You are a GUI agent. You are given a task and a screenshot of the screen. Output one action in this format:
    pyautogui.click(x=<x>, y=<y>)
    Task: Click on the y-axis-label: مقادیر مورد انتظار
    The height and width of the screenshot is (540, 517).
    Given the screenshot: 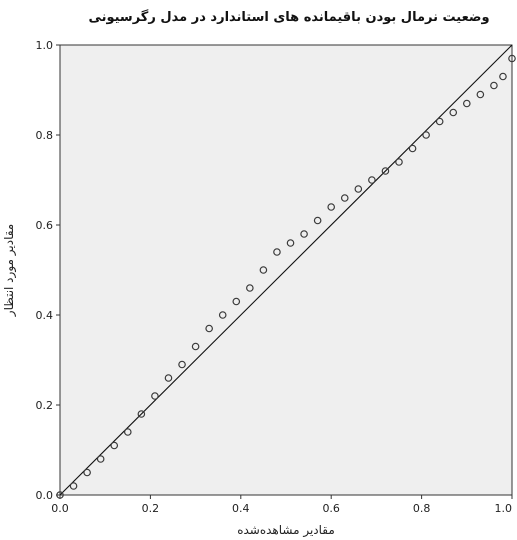 What is the action you would take?
    pyautogui.click(x=9, y=270)
    